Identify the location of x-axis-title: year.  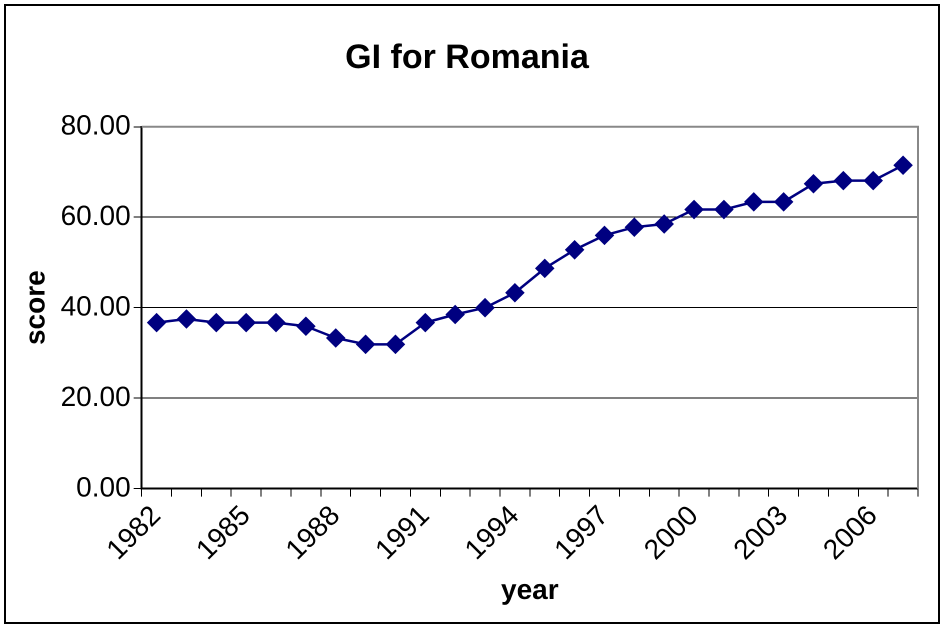
(530, 589).